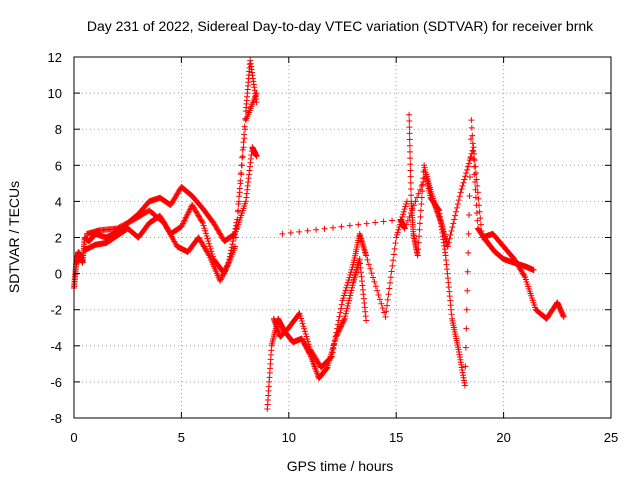 This screenshot has height=480, width=640. Describe the element at coordinates (289, 437) in the screenshot. I see `x-tick-label: 10` at that location.